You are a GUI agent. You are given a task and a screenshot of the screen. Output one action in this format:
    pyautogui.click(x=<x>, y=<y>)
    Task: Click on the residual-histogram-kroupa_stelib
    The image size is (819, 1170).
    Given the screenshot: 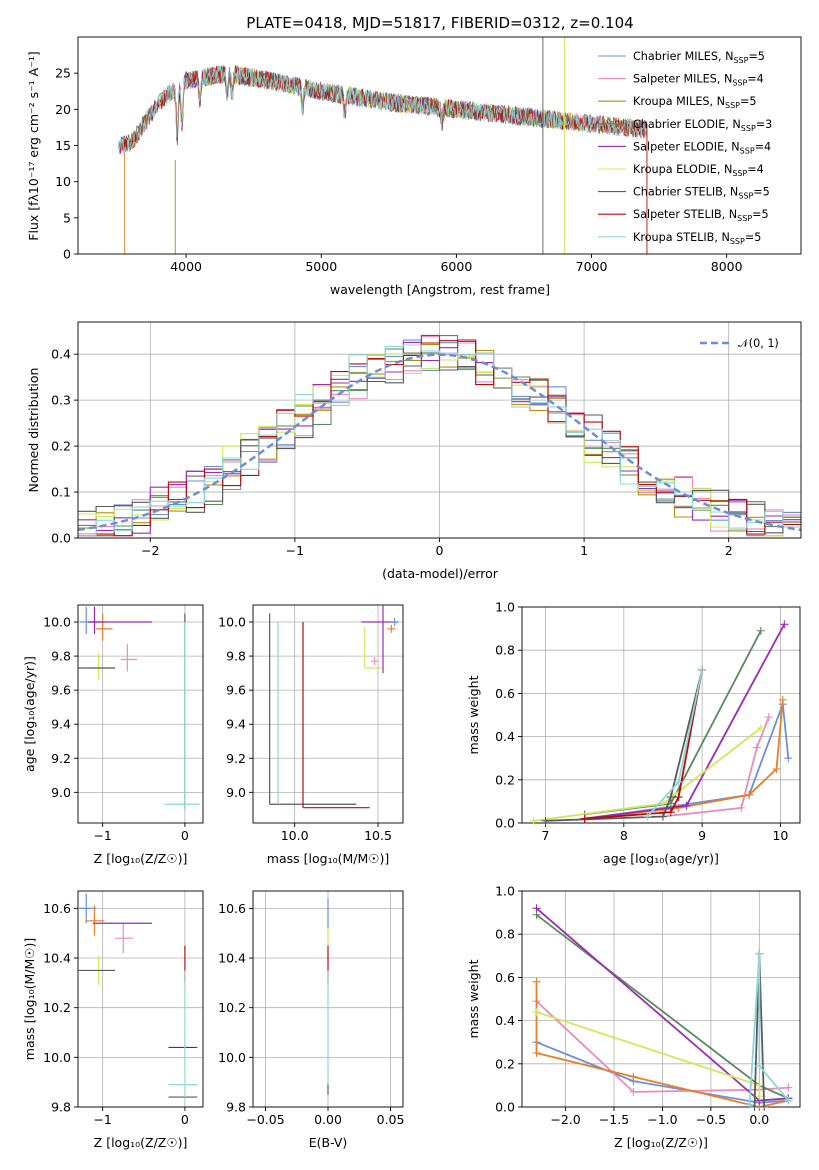 What is the action you would take?
    pyautogui.click(x=439, y=440)
    